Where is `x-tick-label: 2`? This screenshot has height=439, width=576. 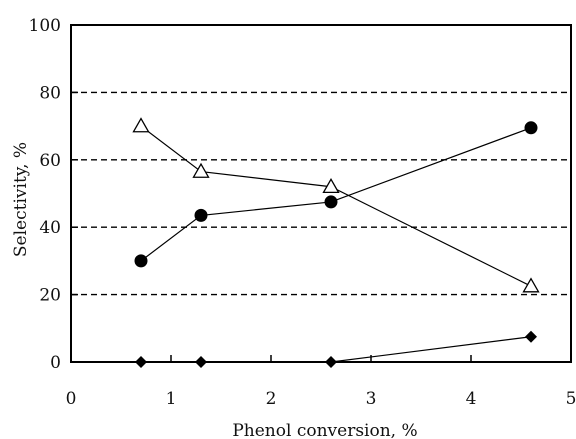
x-tick-label: 2 is located at coordinates (271, 399).